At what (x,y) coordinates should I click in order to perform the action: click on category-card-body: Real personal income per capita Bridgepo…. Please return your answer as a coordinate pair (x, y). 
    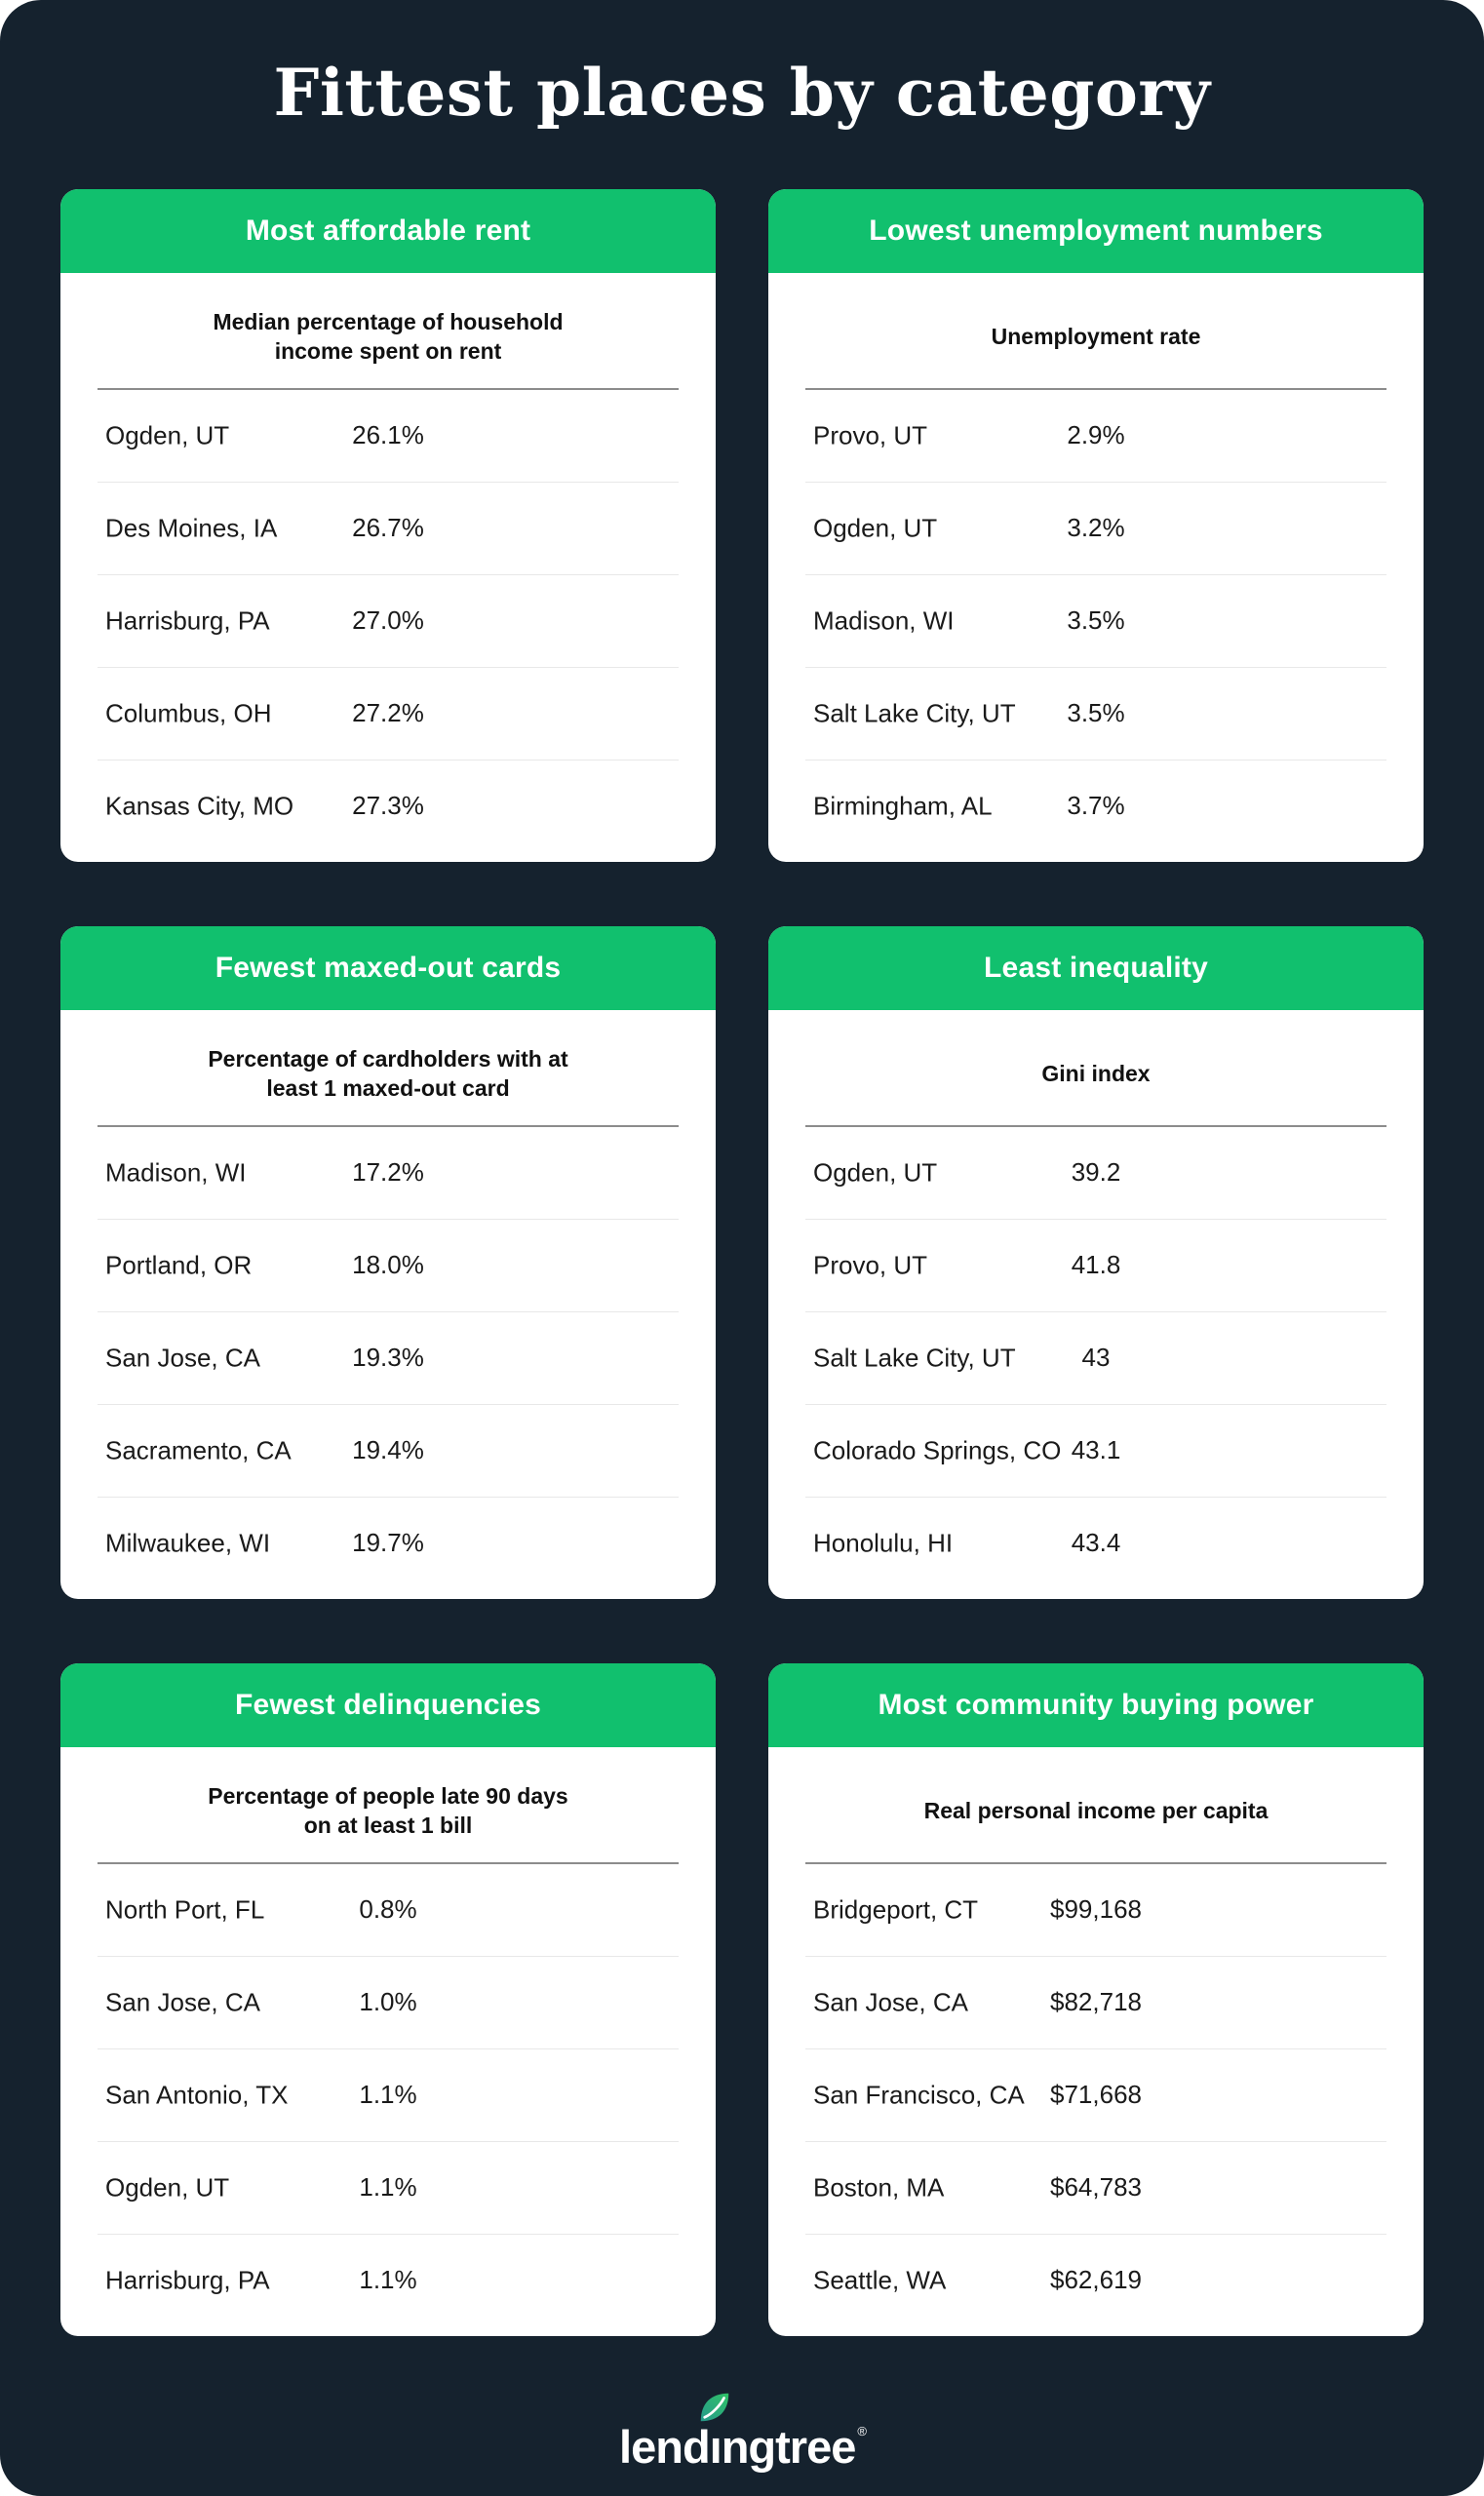
    Looking at the image, I should click on (1096, 2041).